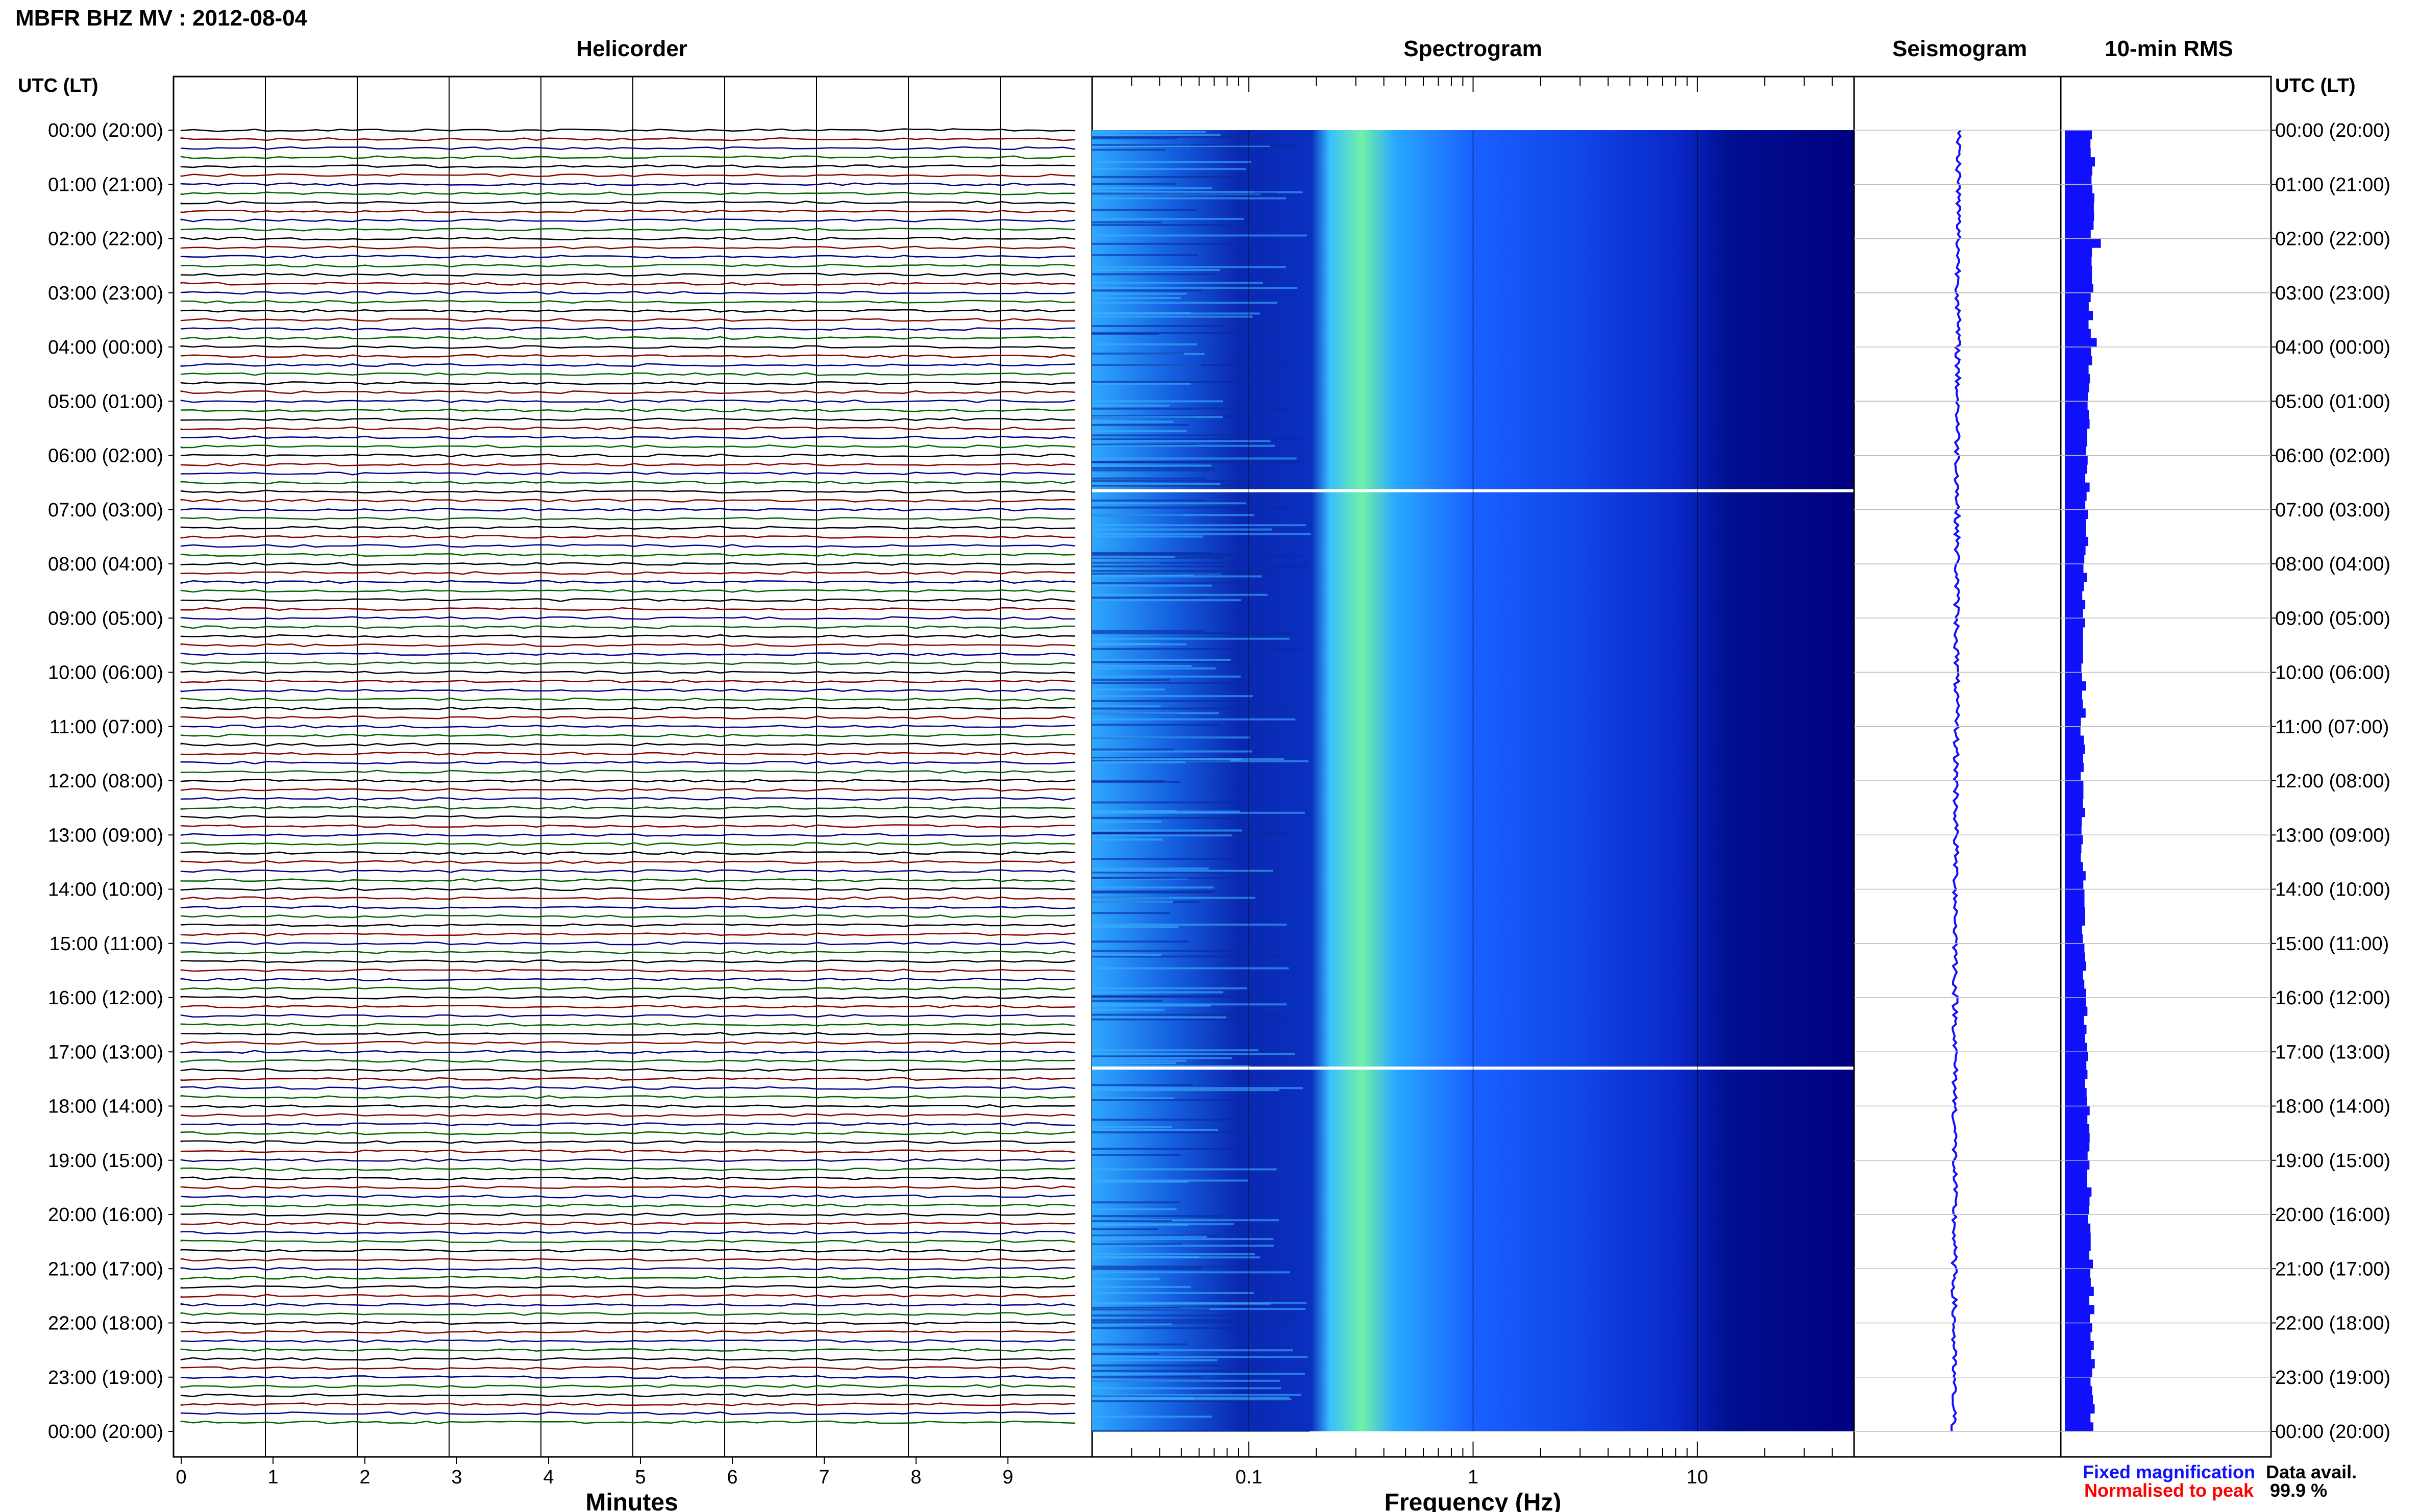 Image resolution: width=2419 pixels, height=1512 pixels. Describe the element at coordinates (105, 673) in the screenshot. I see `time-label-left: 10:00 (06:00)` at that location.